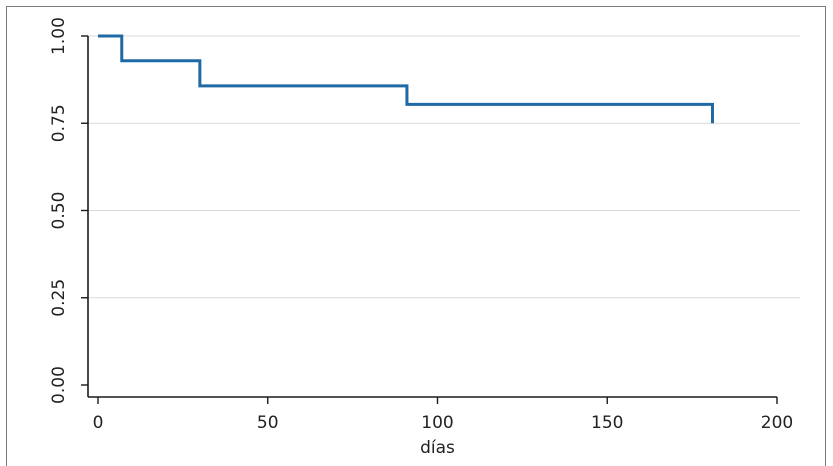  What do you see at coordinates (59, 123) in the screenshot?
I see `y-tick-label-3: 0.75` at bounding box center [59, 123].